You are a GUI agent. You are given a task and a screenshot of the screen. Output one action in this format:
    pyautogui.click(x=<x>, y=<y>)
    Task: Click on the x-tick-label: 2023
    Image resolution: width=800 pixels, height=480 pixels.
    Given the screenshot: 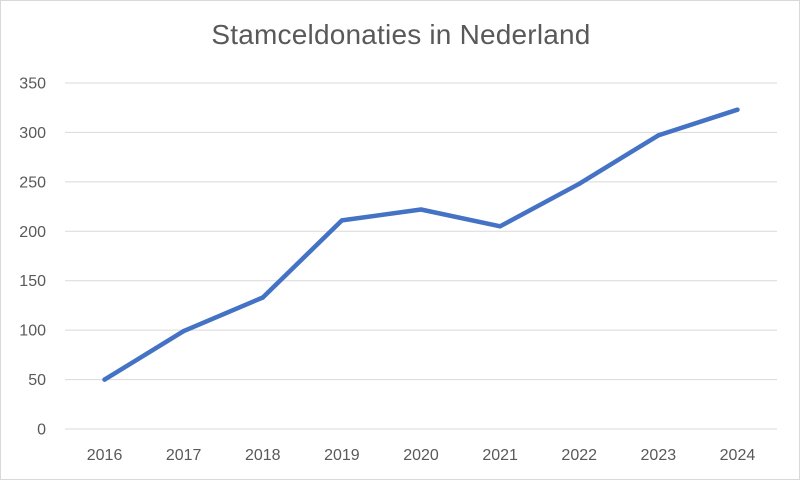 What is the action you would take?
    pyautogui.click(x=659, y=455)
    